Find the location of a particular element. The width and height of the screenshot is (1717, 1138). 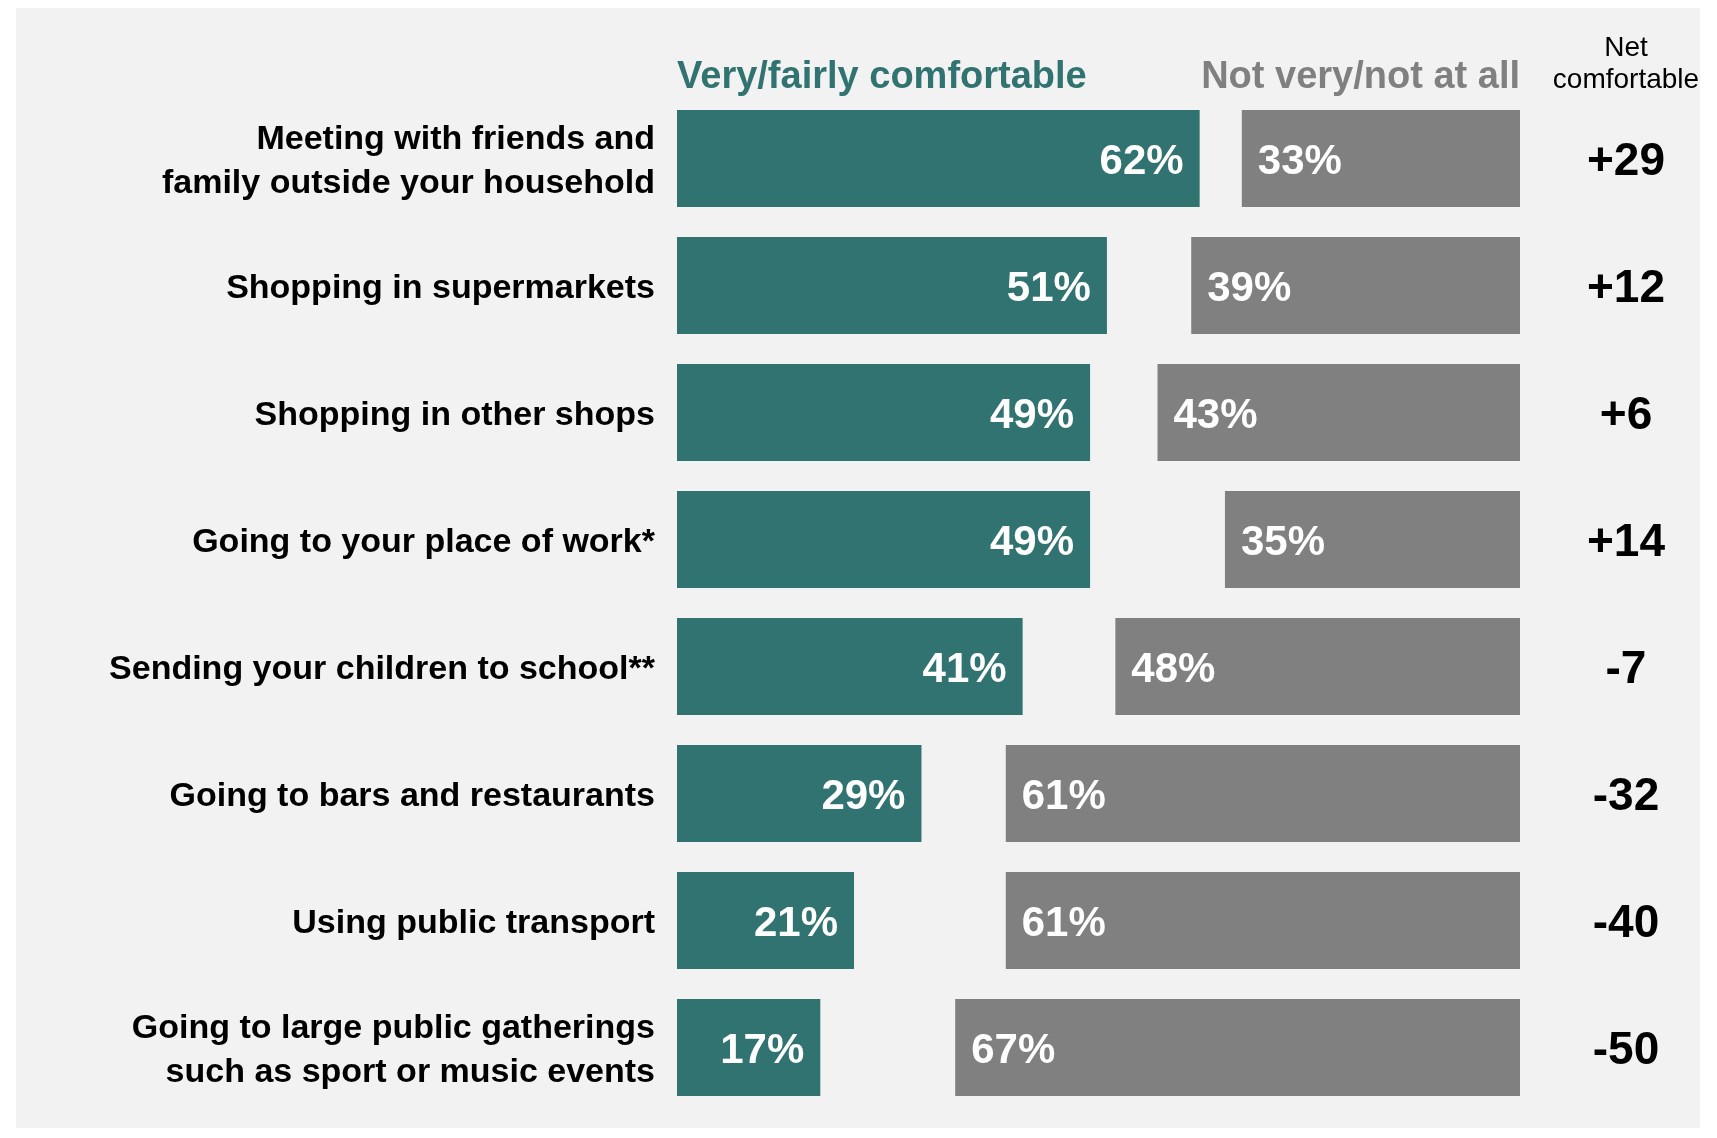

text: +6 is located at coordinates (1626, 413).